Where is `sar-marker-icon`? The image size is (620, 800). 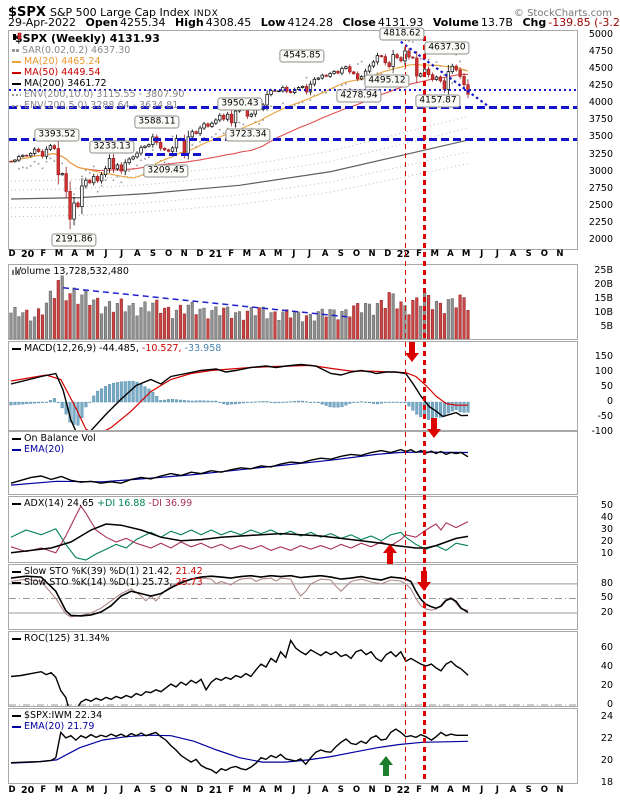 sar-marker-icon is located at coordinates (17, 50).